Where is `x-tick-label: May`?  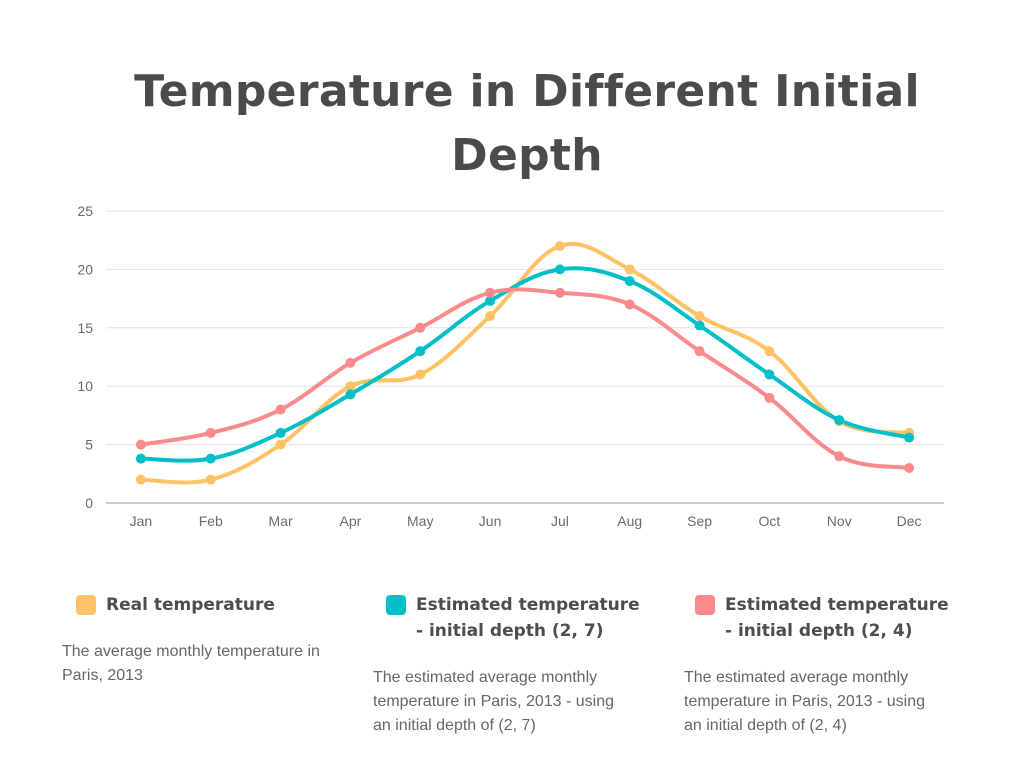
x-tick-label: May is located at coordinates (420, 521).